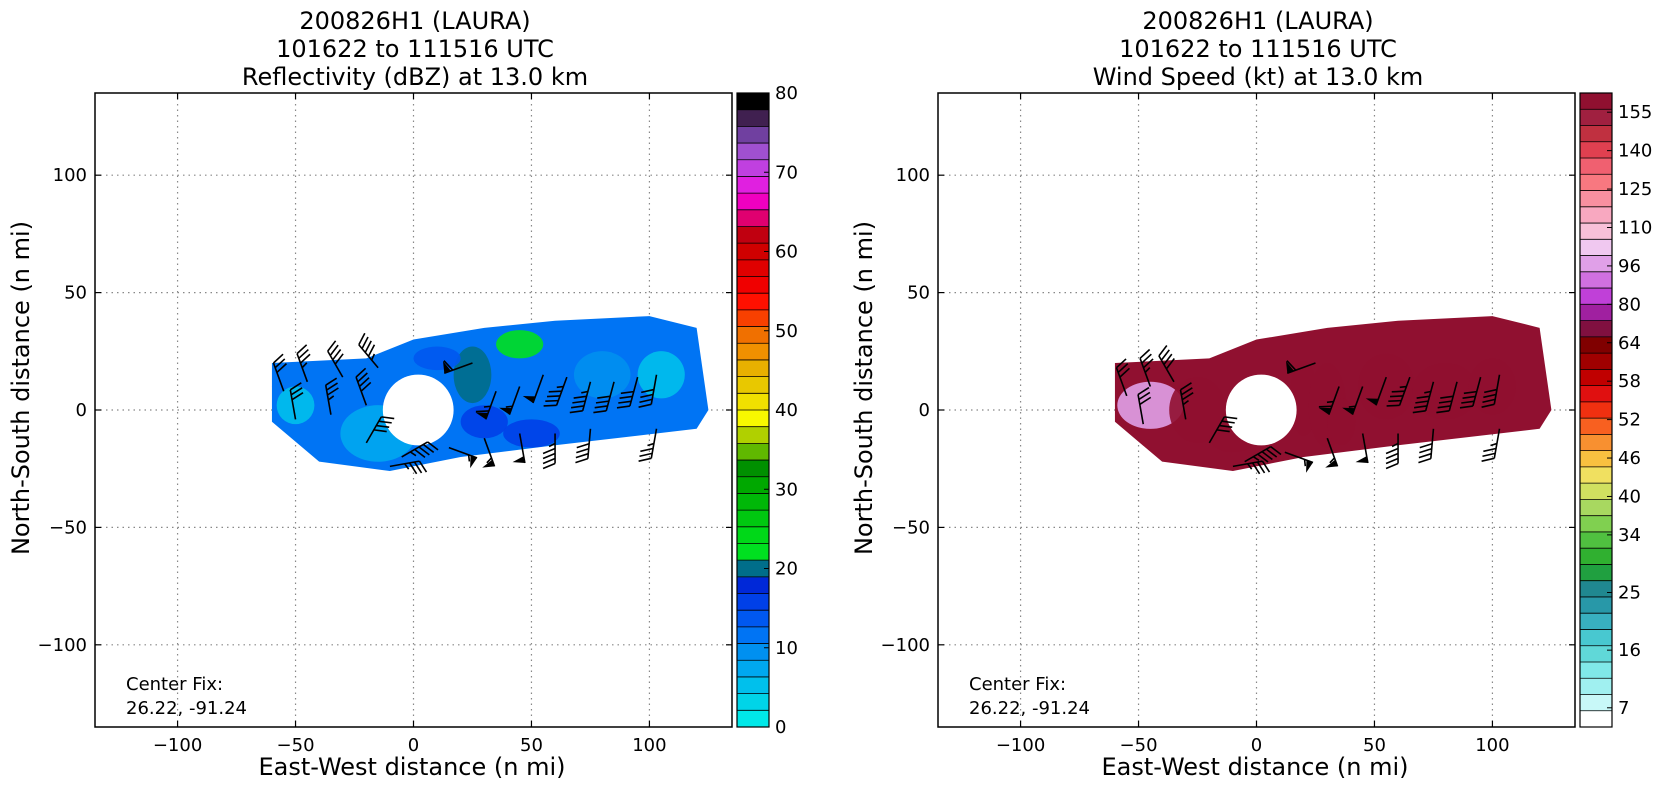 This screenshot has width=1654, height=787. What do you see at coordinates (786, 569) in the screenshot?
I see `colorbar-tick-label: 20` at bounding box center [786, 569].